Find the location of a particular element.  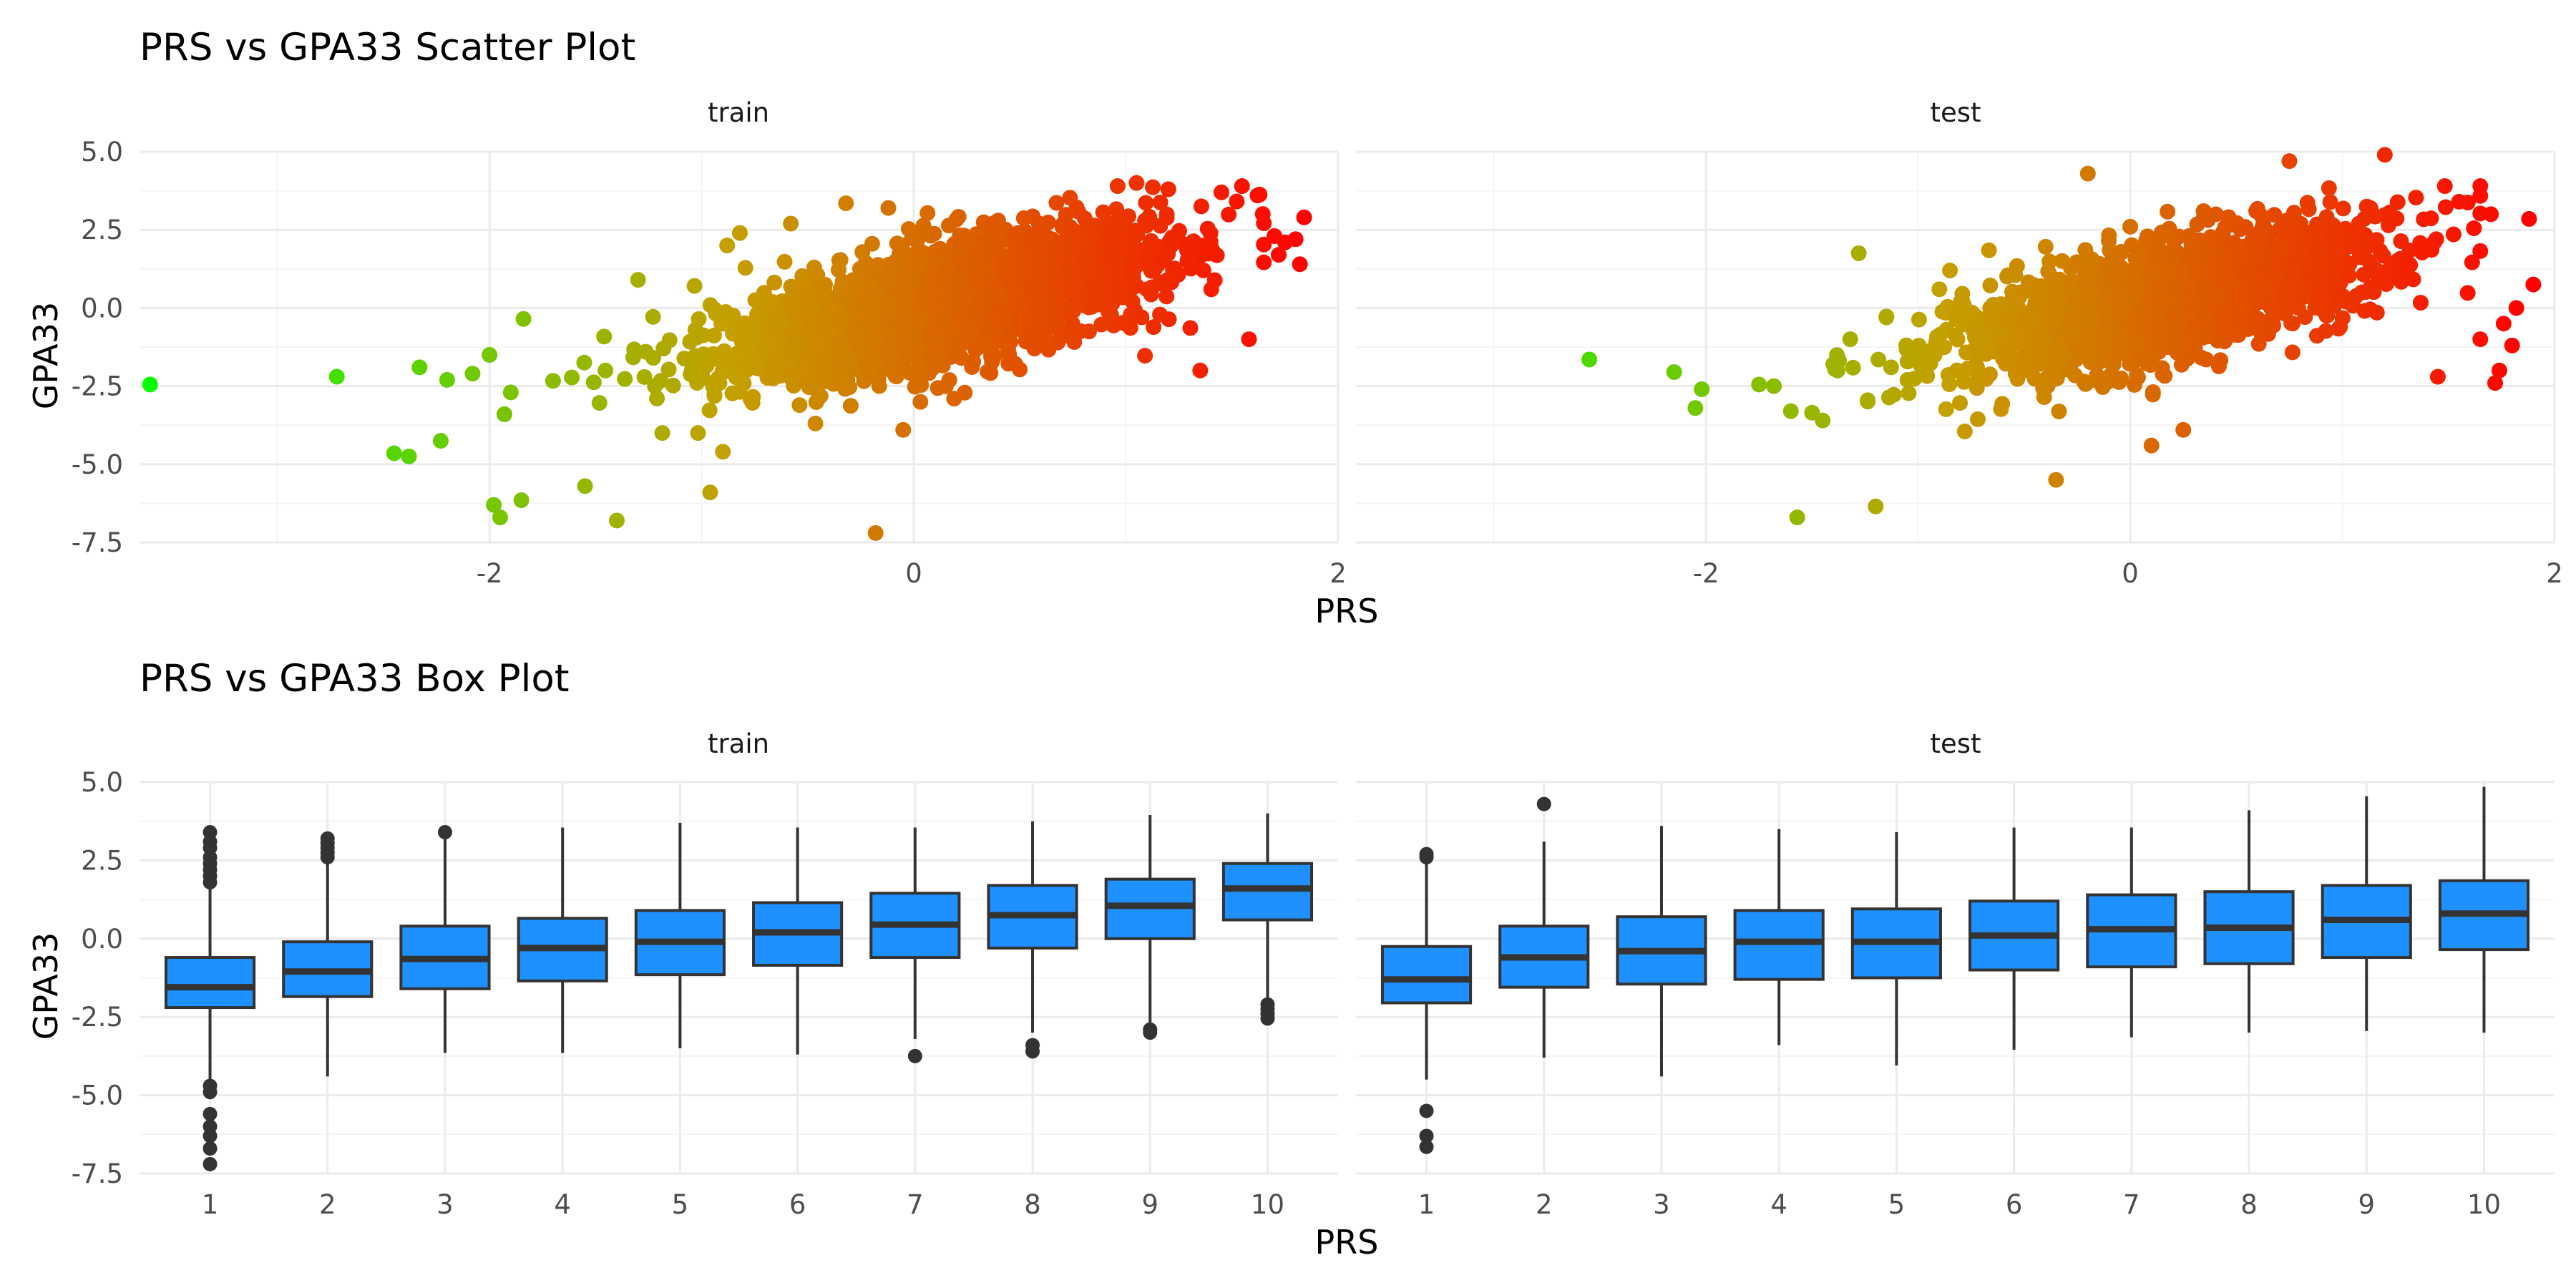

x-tick-label: 6 is located at coordinates (2014, 1204).